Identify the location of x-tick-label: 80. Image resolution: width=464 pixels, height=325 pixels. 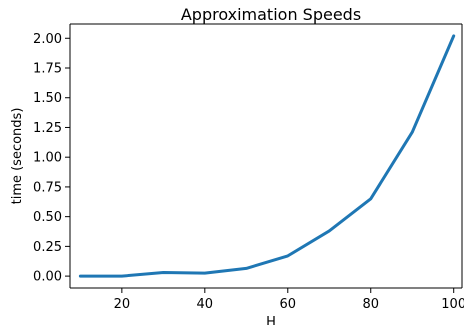
(370, 304).